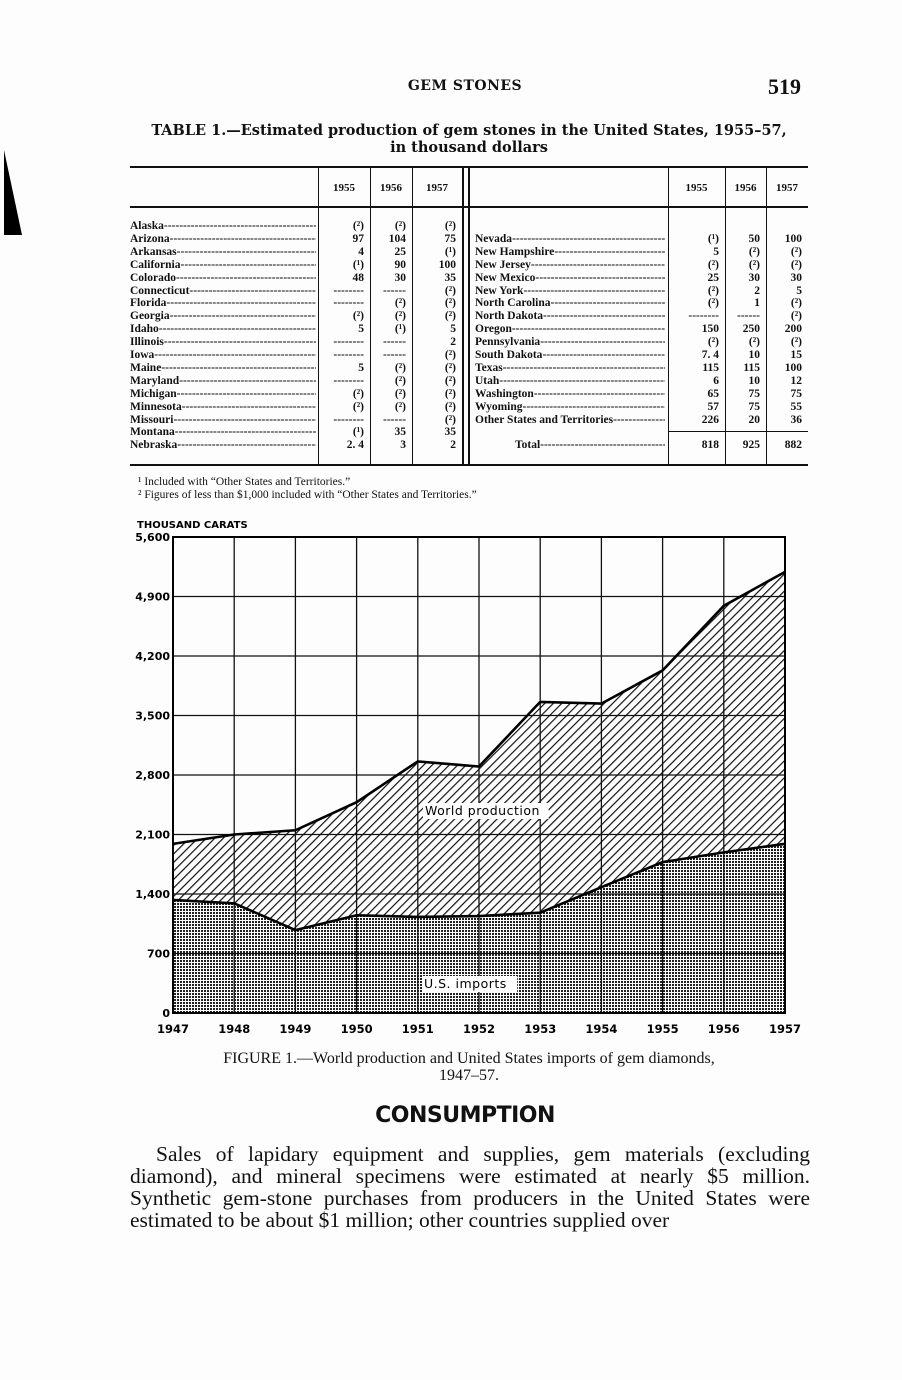 Image resolution: width=902 pixels, height=1380 pixels. I want to click on table-cell: 104, so click(397, 238).